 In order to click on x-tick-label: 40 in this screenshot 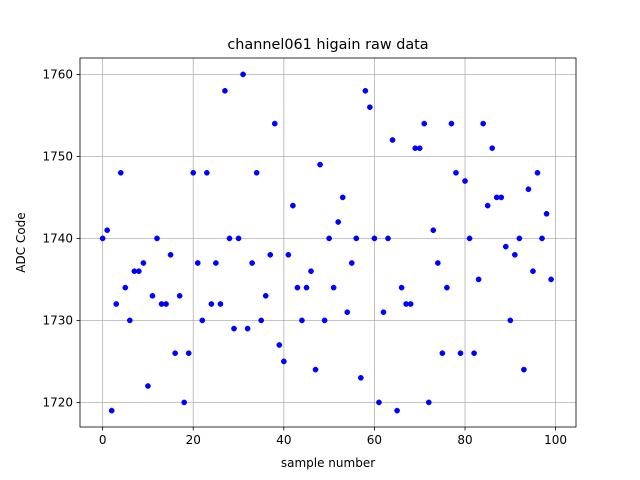, I will do `click(283, 440)`.